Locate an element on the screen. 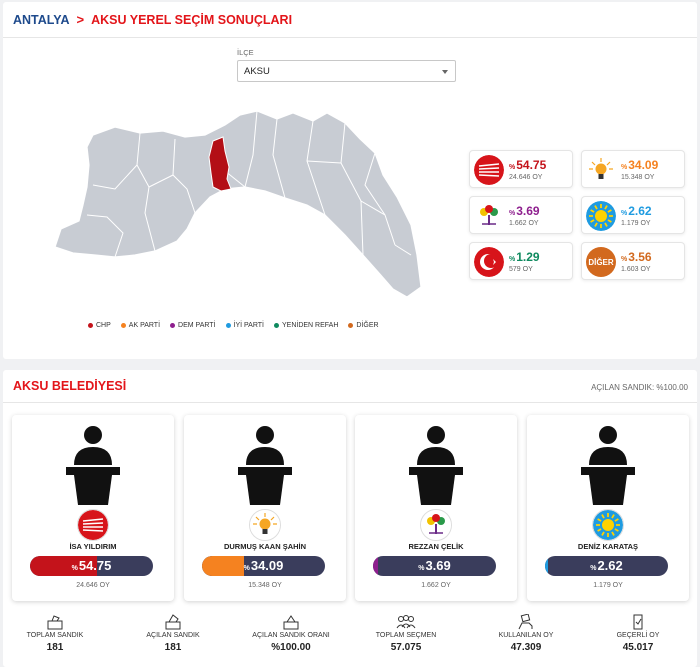  ballot-box-rate-icon is located at coordinates (291, 621).